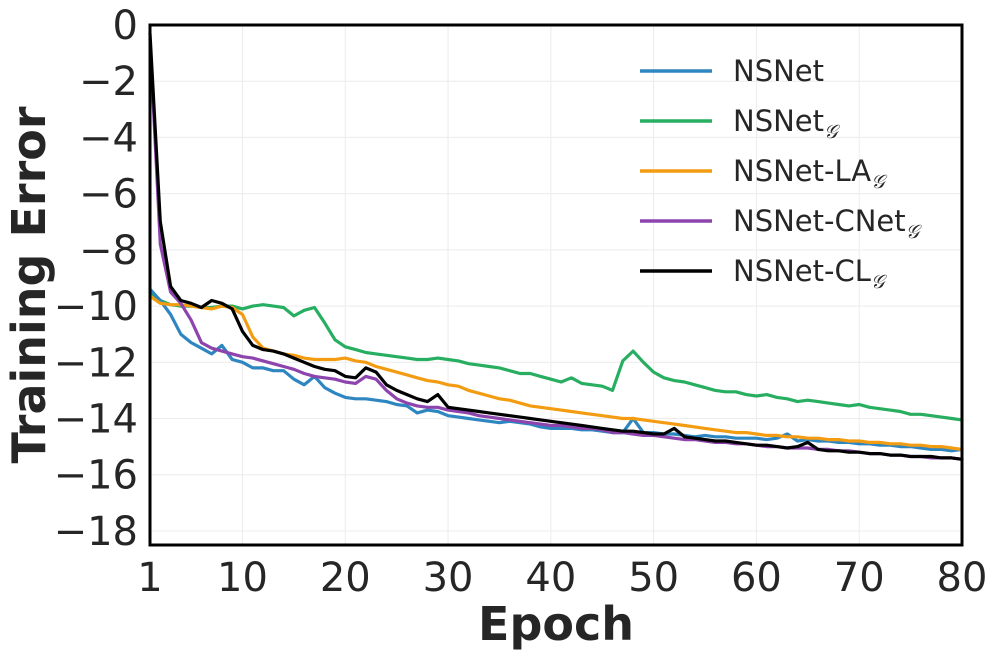 This screenshot has height=656, width=996. What do you see at coordinates (828, 223) in the screenshot?
I see `legend-label-nsnet-cnet-g: NSNet-CNet𝒢` at bounding box center [828, 223].